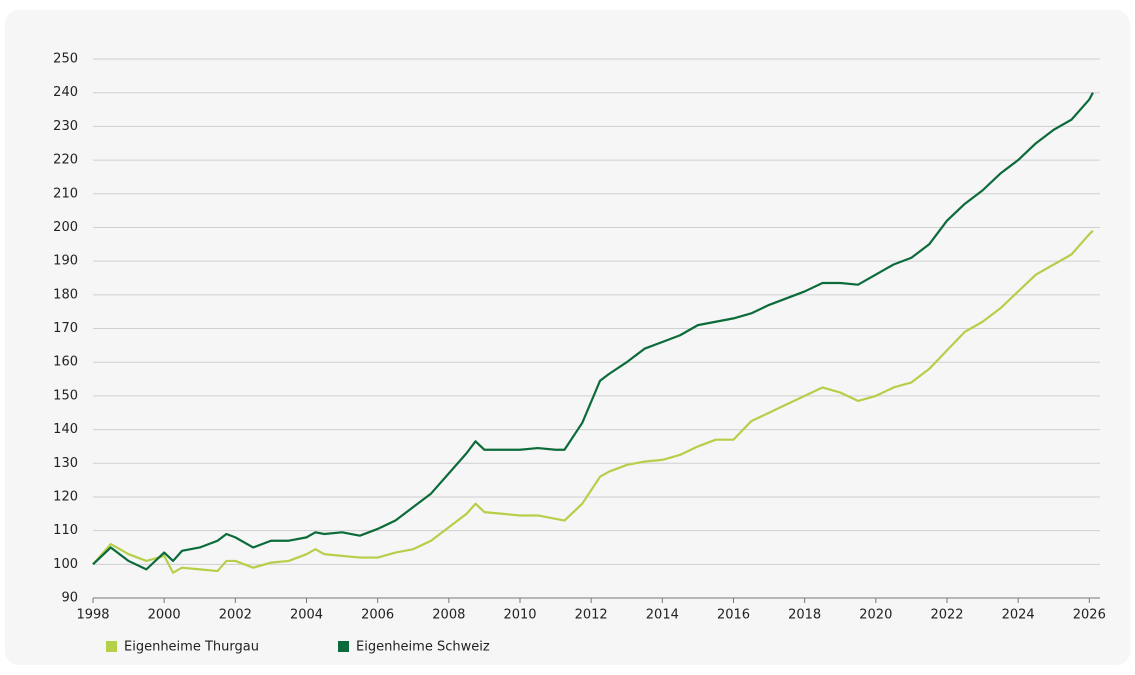 The height and width of the screenshot is (675, 1135). Describe the element at coordinates (65, 92) in the screenshot. I see `y-tick-label: 240` at that location.